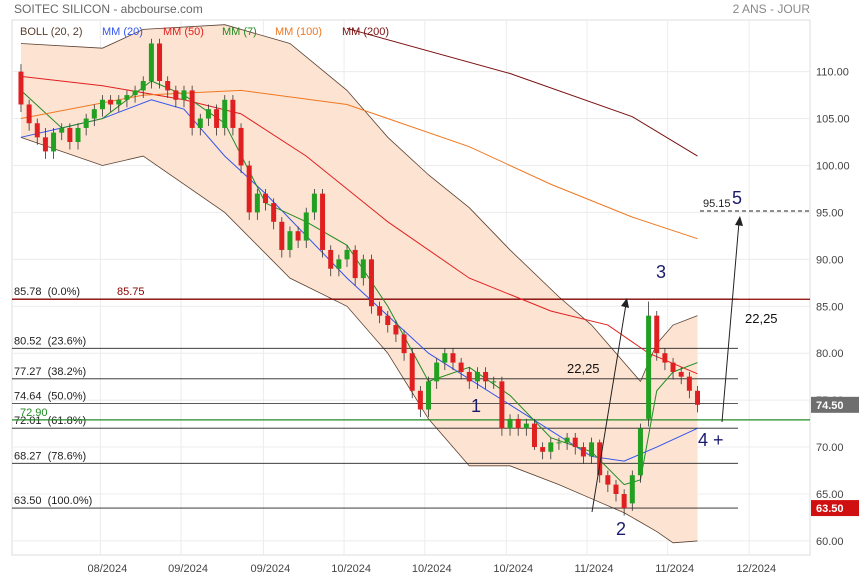 The height and width of the screenshot is (580, 860). What do you see at coordinates (365, 32) in the screenshot?
I see `legend-entry: MM (200)` at bounding box center [365, 32].